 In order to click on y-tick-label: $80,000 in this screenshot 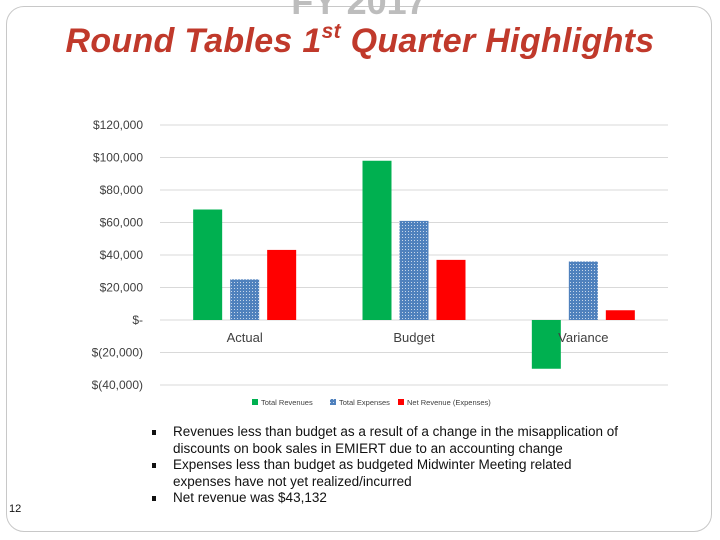, I will do `click(122, 190)`.